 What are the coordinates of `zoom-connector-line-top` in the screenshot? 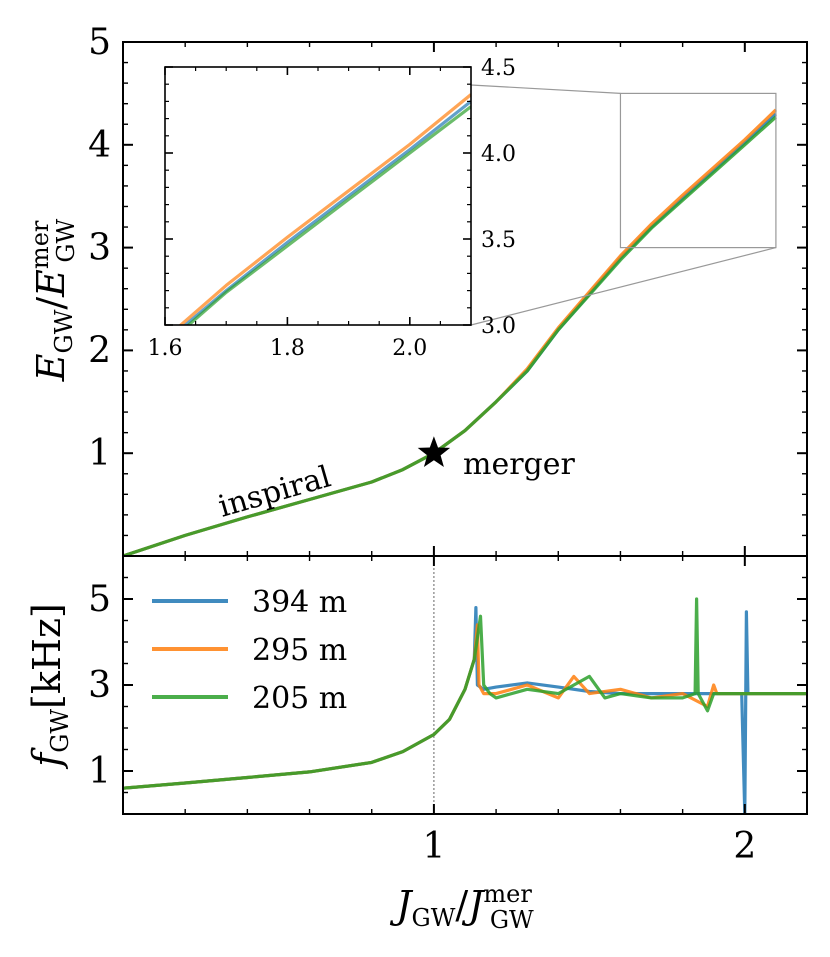 It's located at (545, 89).